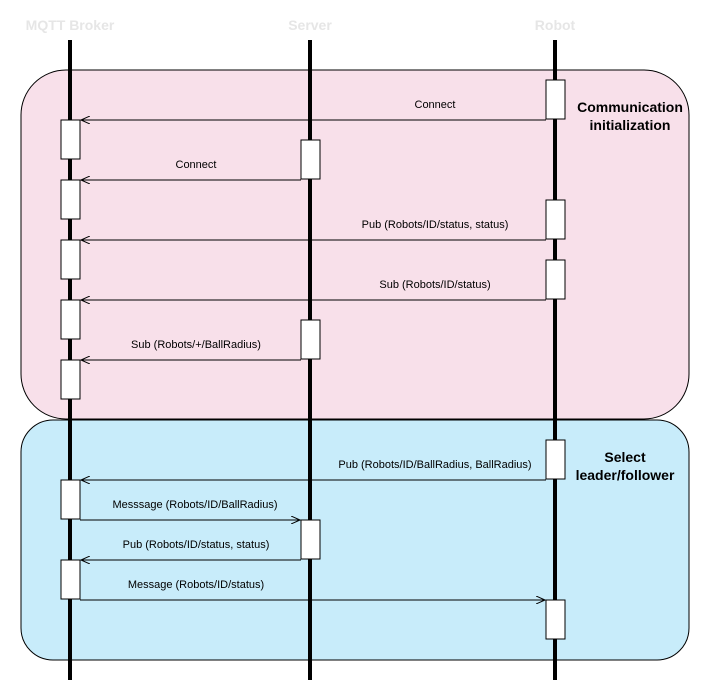  What do you see at coordinates (196, 345) in the screenshot?
I see `message-label-sub-ballradius: Sub (Robots/+/BallRadius)` at bounding box center [196, 345].